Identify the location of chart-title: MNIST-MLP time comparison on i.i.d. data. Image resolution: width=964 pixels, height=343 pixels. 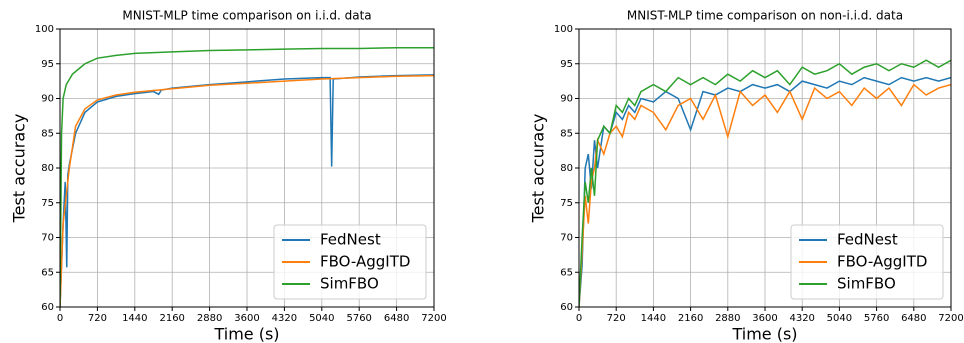
(246, 16).